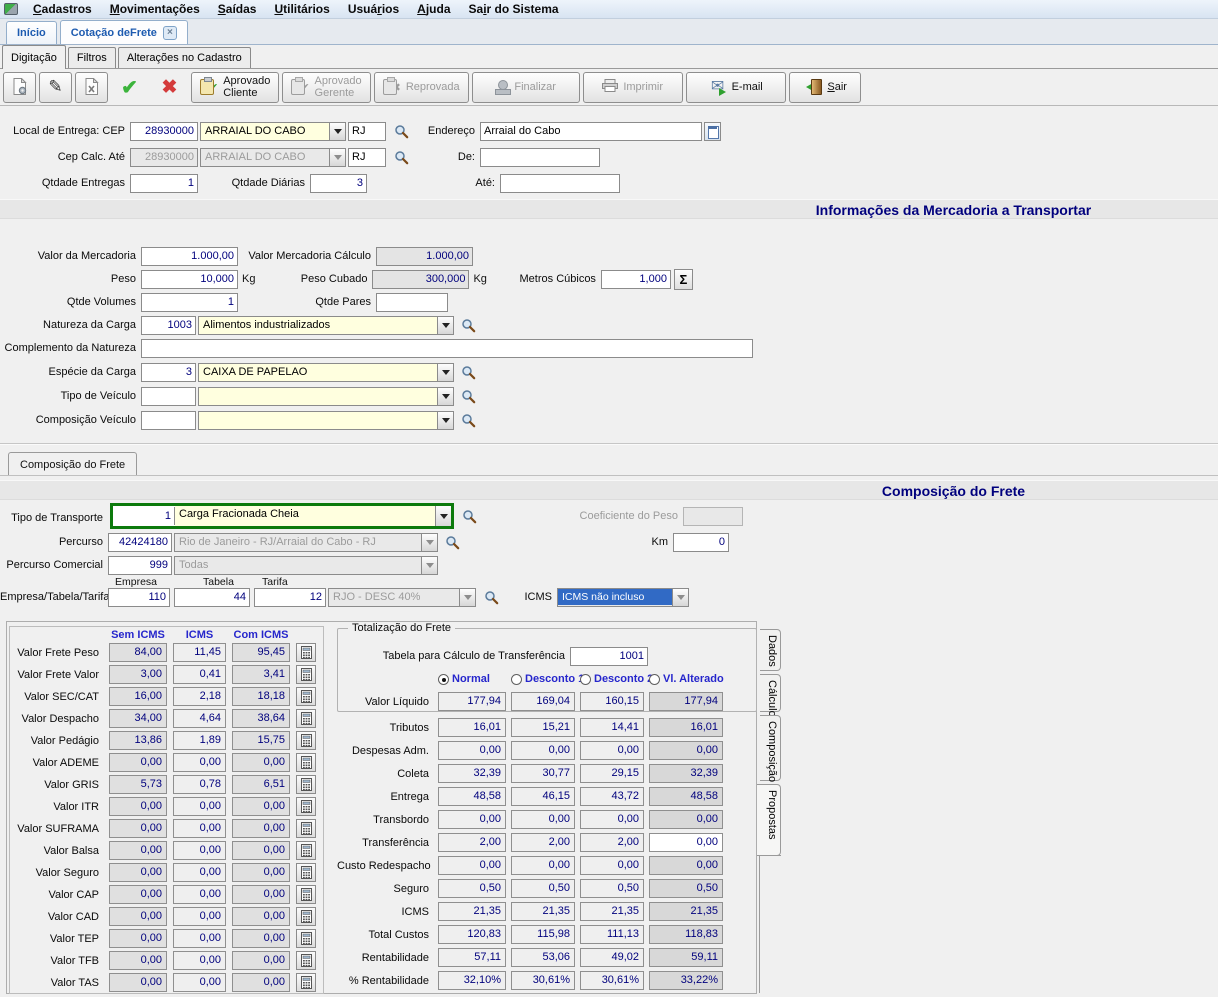  What do you see at coordinates (612, 773) in the screenshot?
I see `desconto2-cell: 29,15` at bounding box center [612, 773].